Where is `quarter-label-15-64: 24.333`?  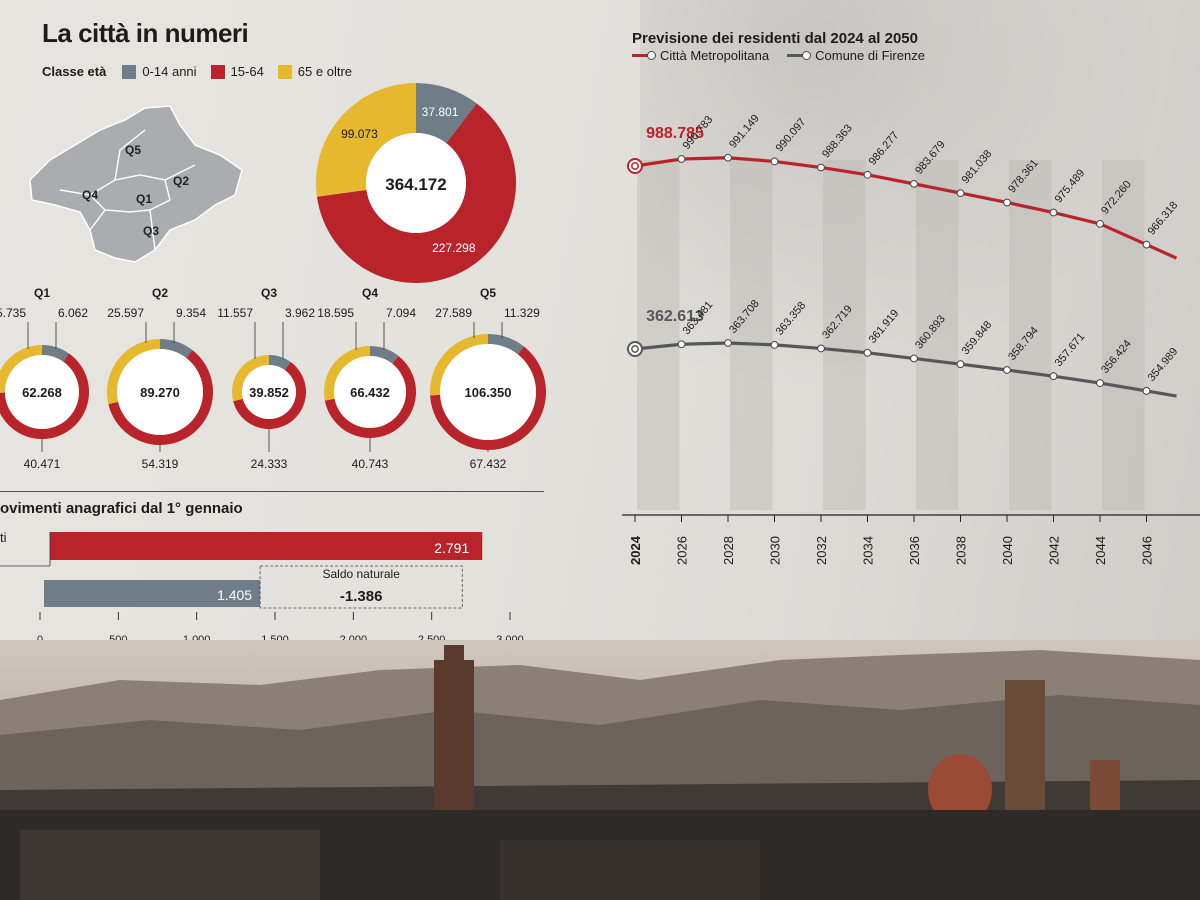
quarter-label-15-64: 24.333 is located at coordinates (269, 464).